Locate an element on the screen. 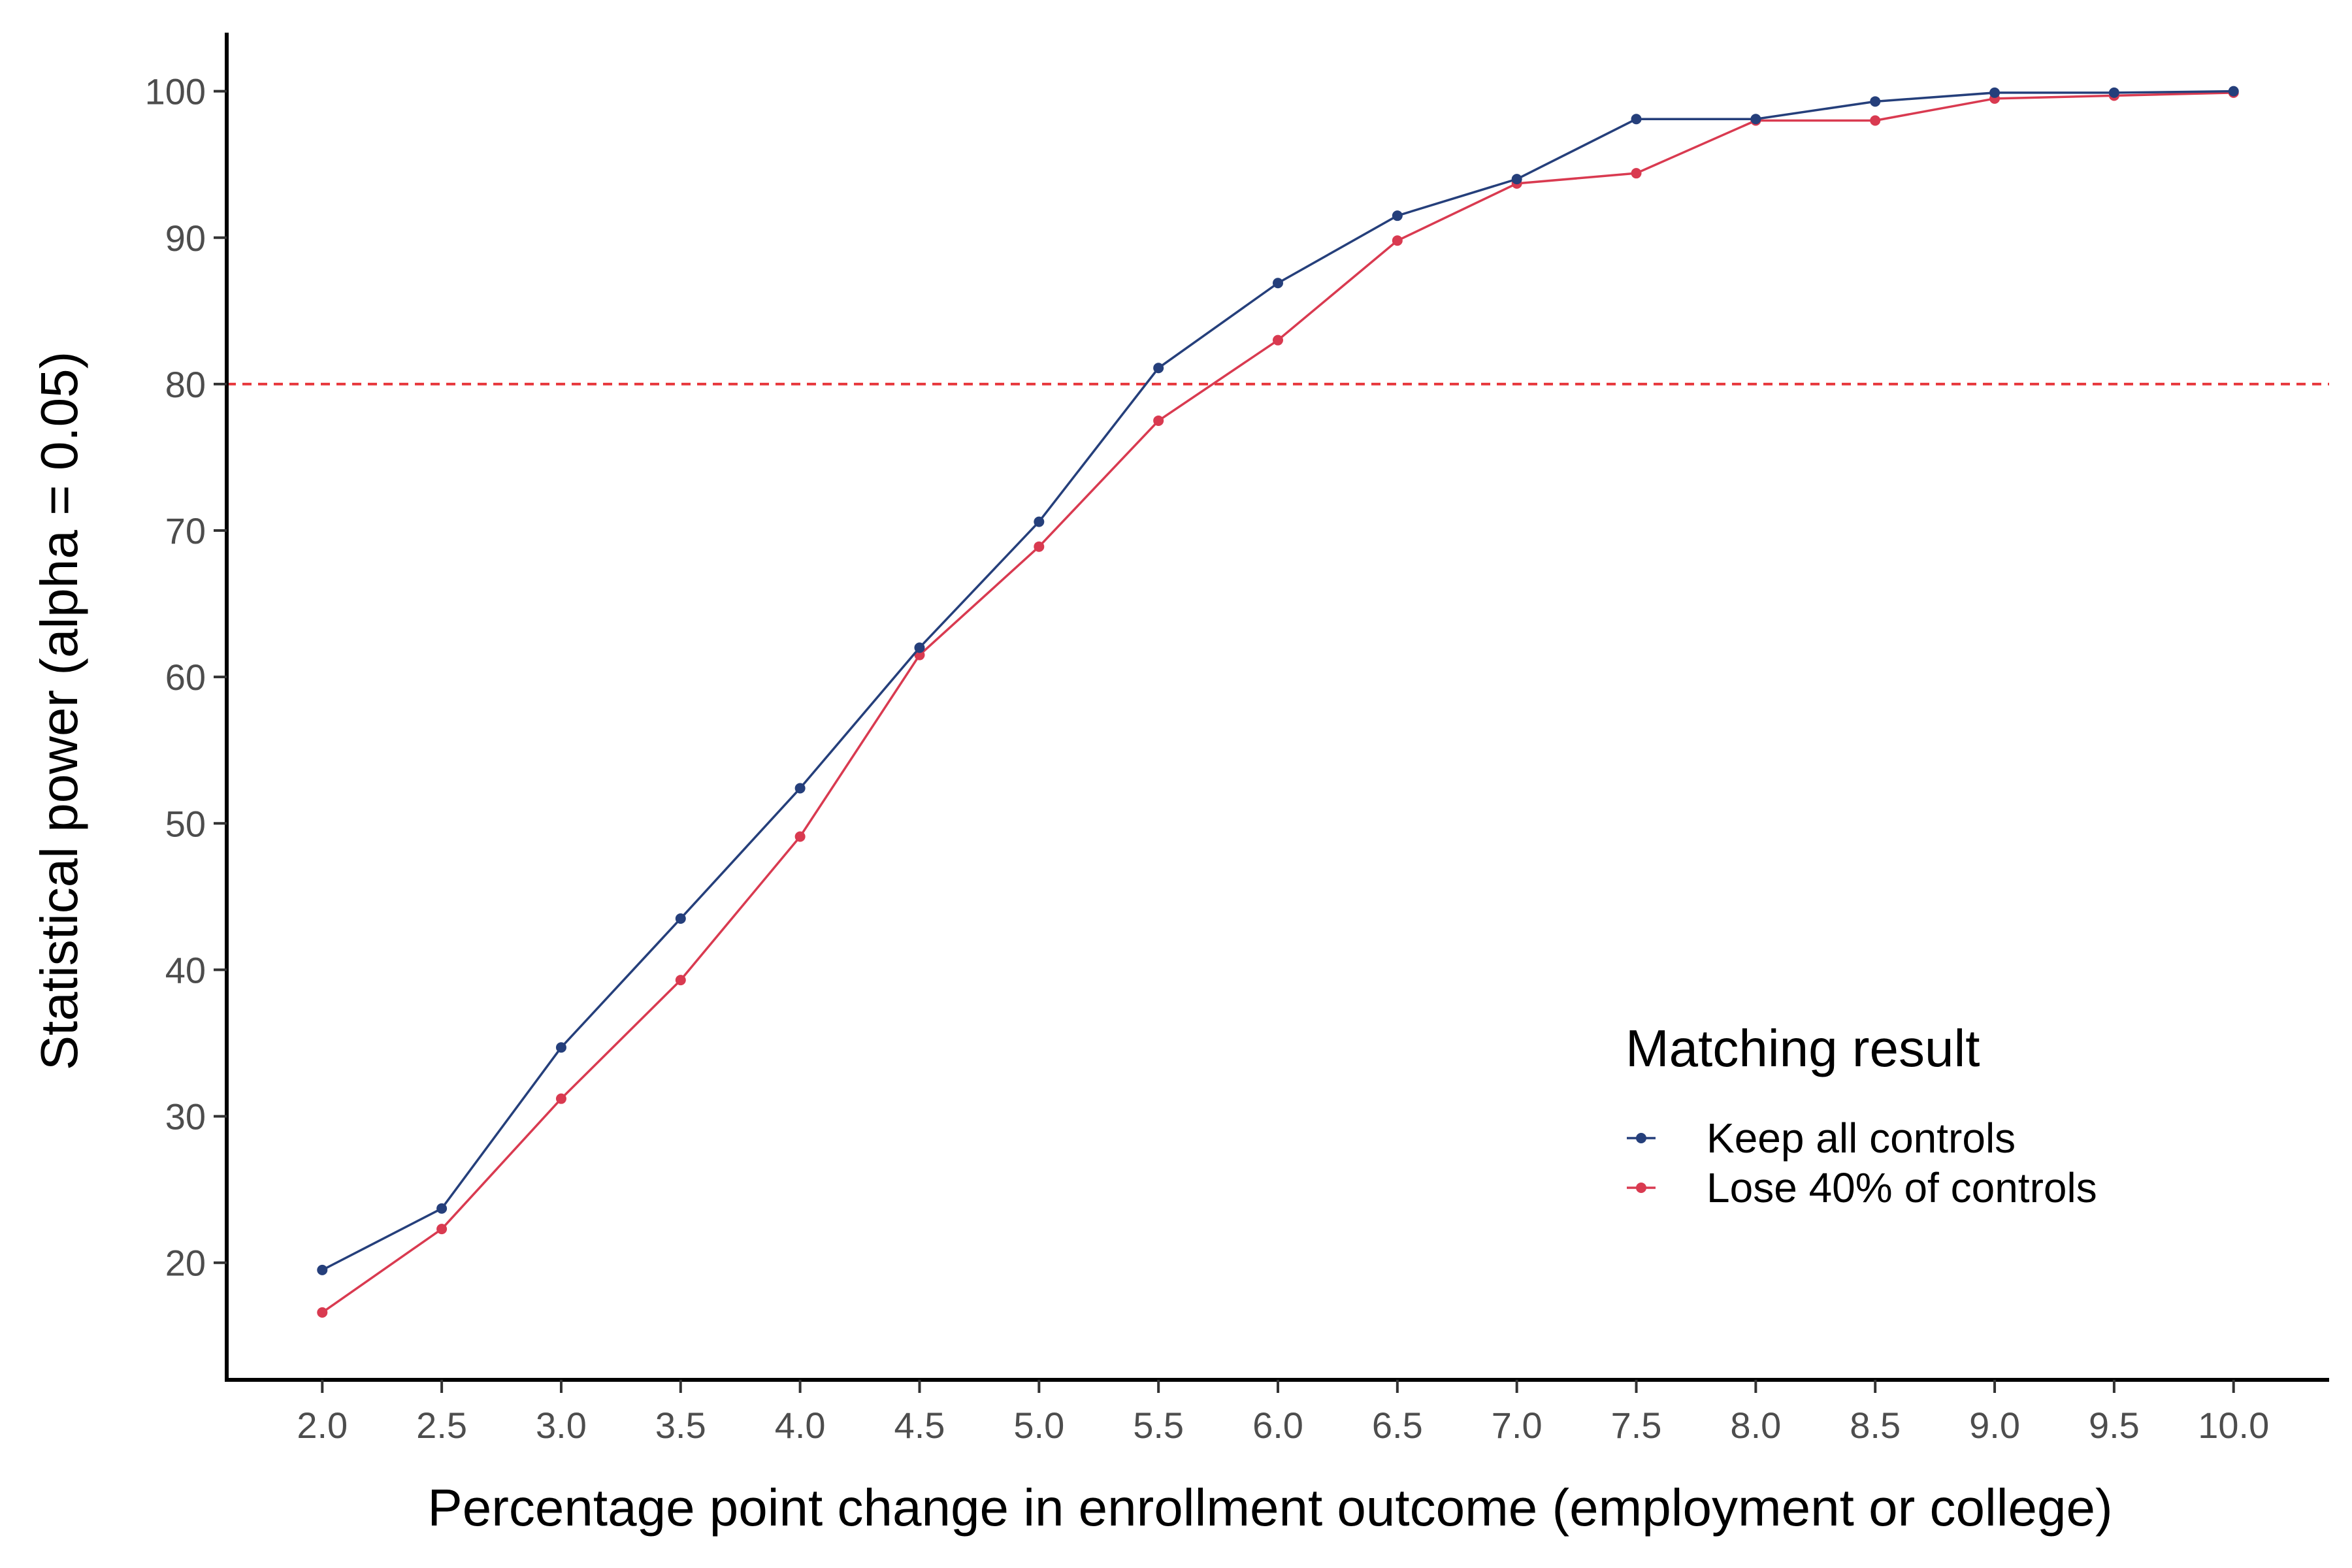  series-2-point-8.5 is located at coordinates (1875, 120).